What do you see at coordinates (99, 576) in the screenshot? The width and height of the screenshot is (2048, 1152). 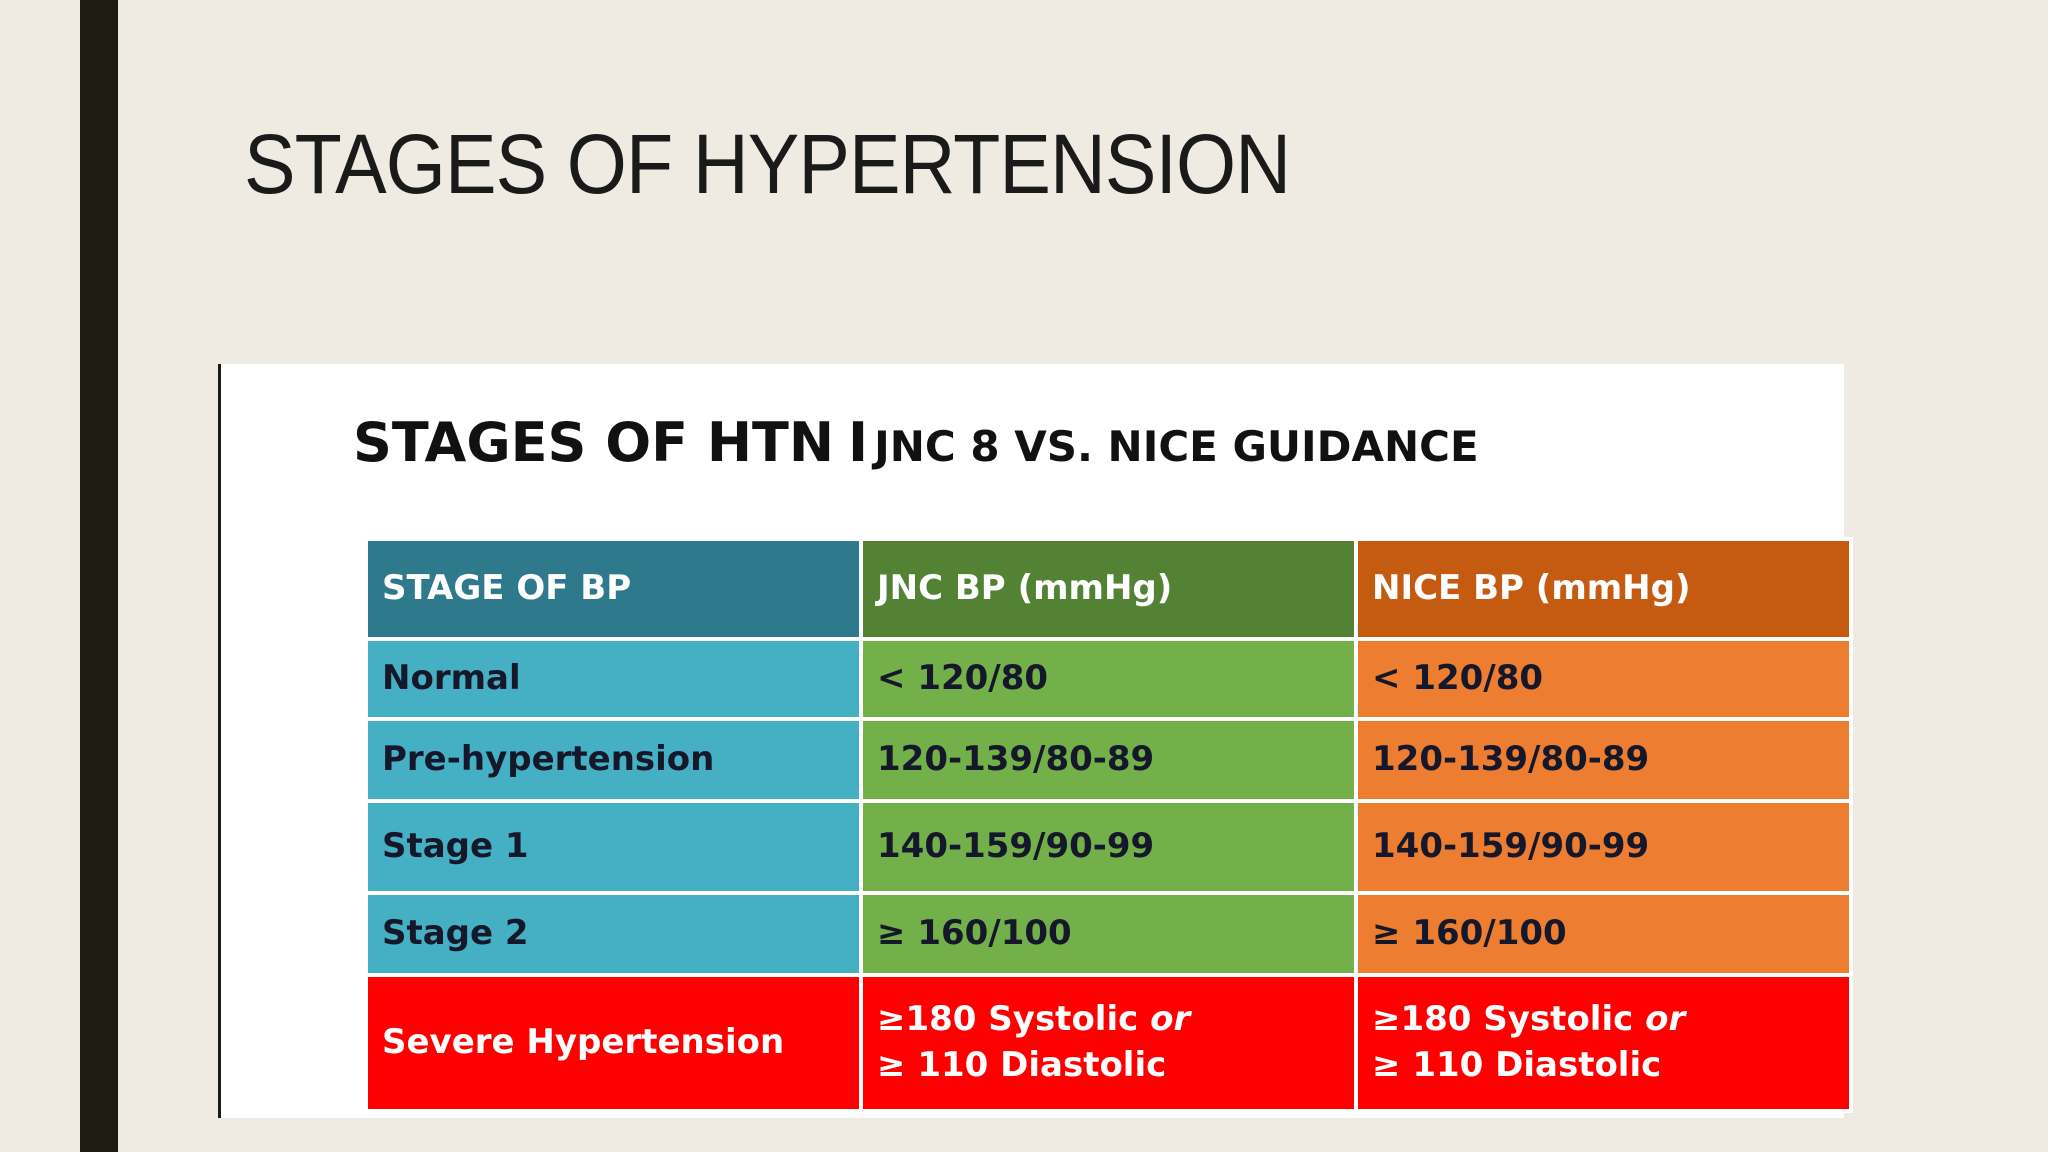 I see `slide-accent-bar` at bounding box center [99, 576].